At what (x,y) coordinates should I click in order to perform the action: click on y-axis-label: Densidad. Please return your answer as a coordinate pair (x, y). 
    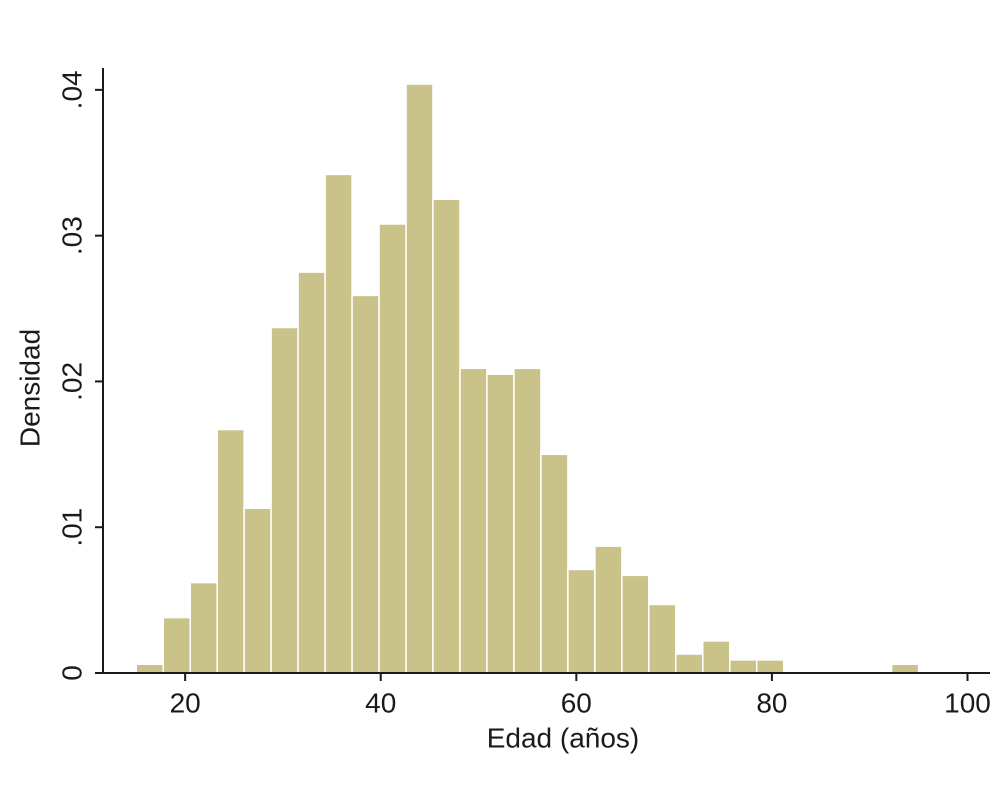
    Looking at the image, I should click on (29, 388).